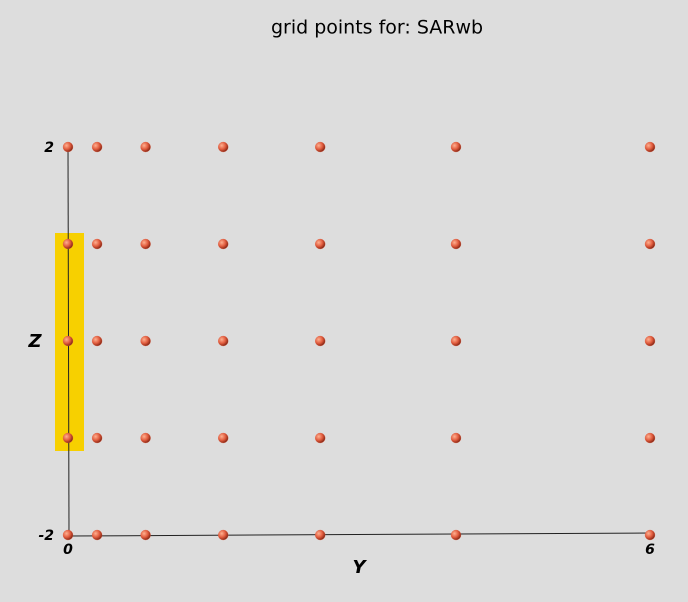 This screenshot has width=688, height=602. Describe the element at coordinates (68, 550) in the screenshot. I see `x-tick-label: 0` at that location.